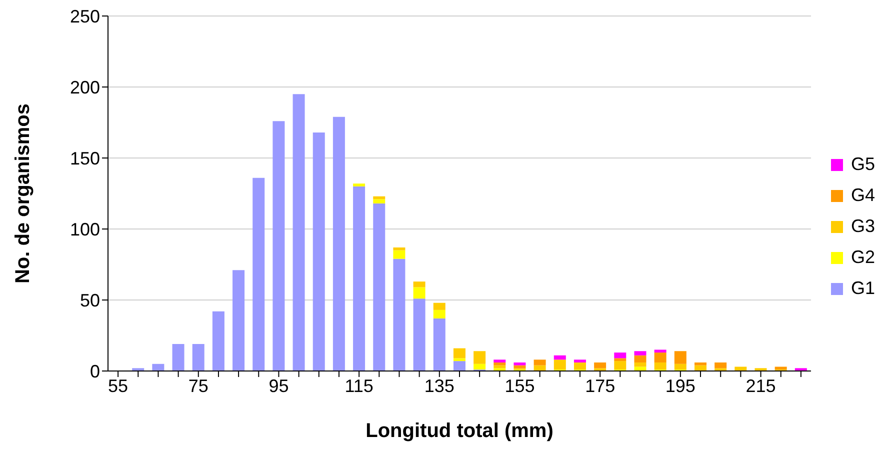 The image size is (885, 453). Describe the element at coordinates (85, 16) in the screenshot. I see `y-tick-label: 250` at that location.